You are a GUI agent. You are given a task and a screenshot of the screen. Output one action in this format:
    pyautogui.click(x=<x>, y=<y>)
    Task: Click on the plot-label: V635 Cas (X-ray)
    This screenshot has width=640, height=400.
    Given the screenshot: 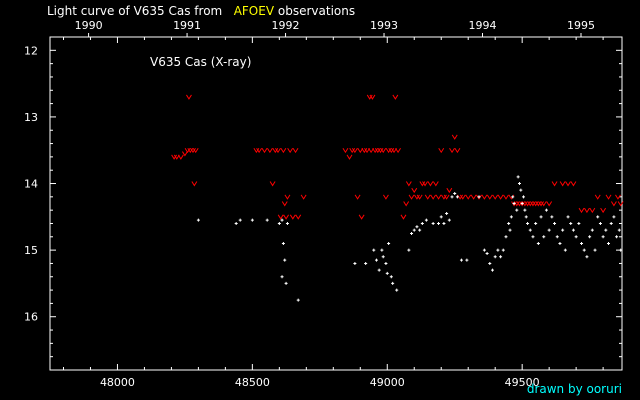 What is the action you would take?
    pyautogui.click(x=201, y=62)
    